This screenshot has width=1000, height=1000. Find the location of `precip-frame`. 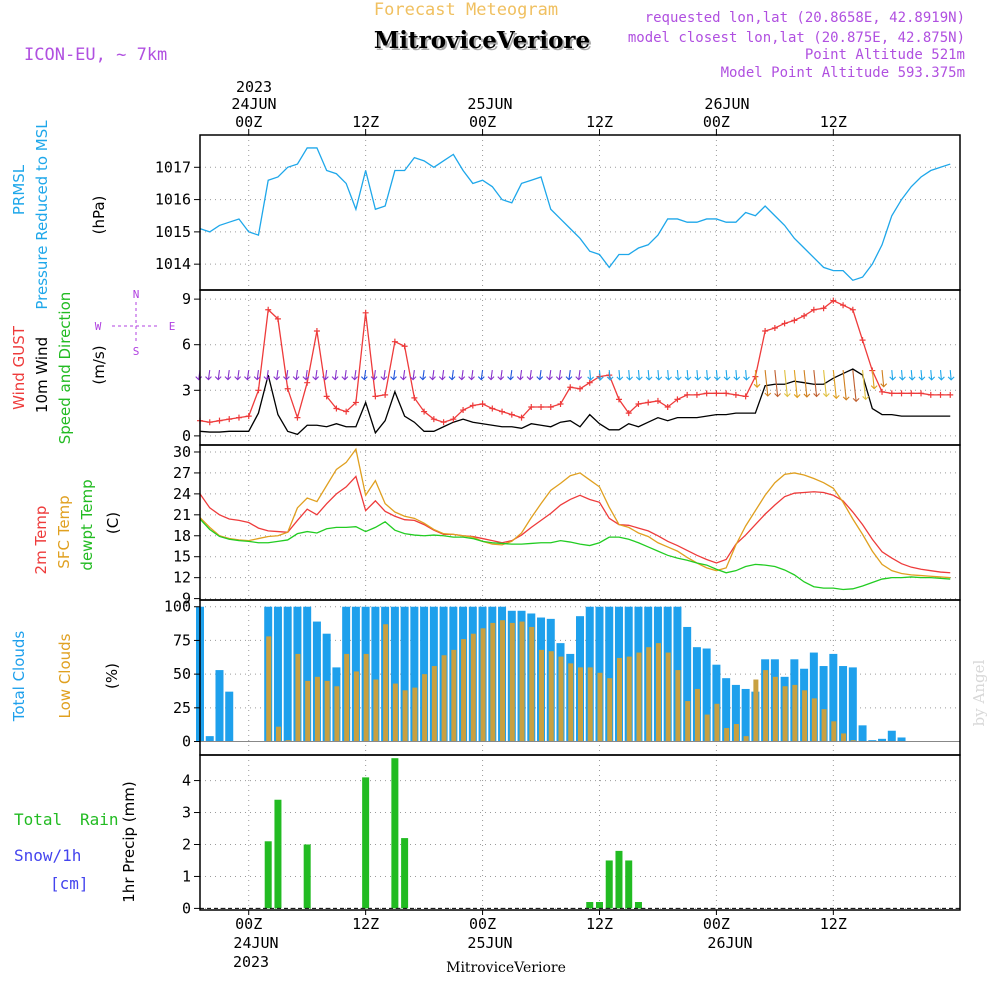

precip-frame is located at coordinates (580, 832).